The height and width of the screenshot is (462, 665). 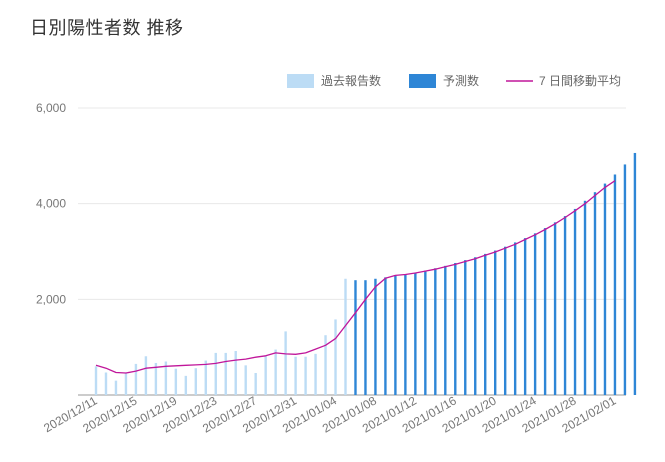 What do you see at coordinates (51, 204) in the screenshot?
I see `y-tick-label: 4,000` at bounding box center [51, 204].